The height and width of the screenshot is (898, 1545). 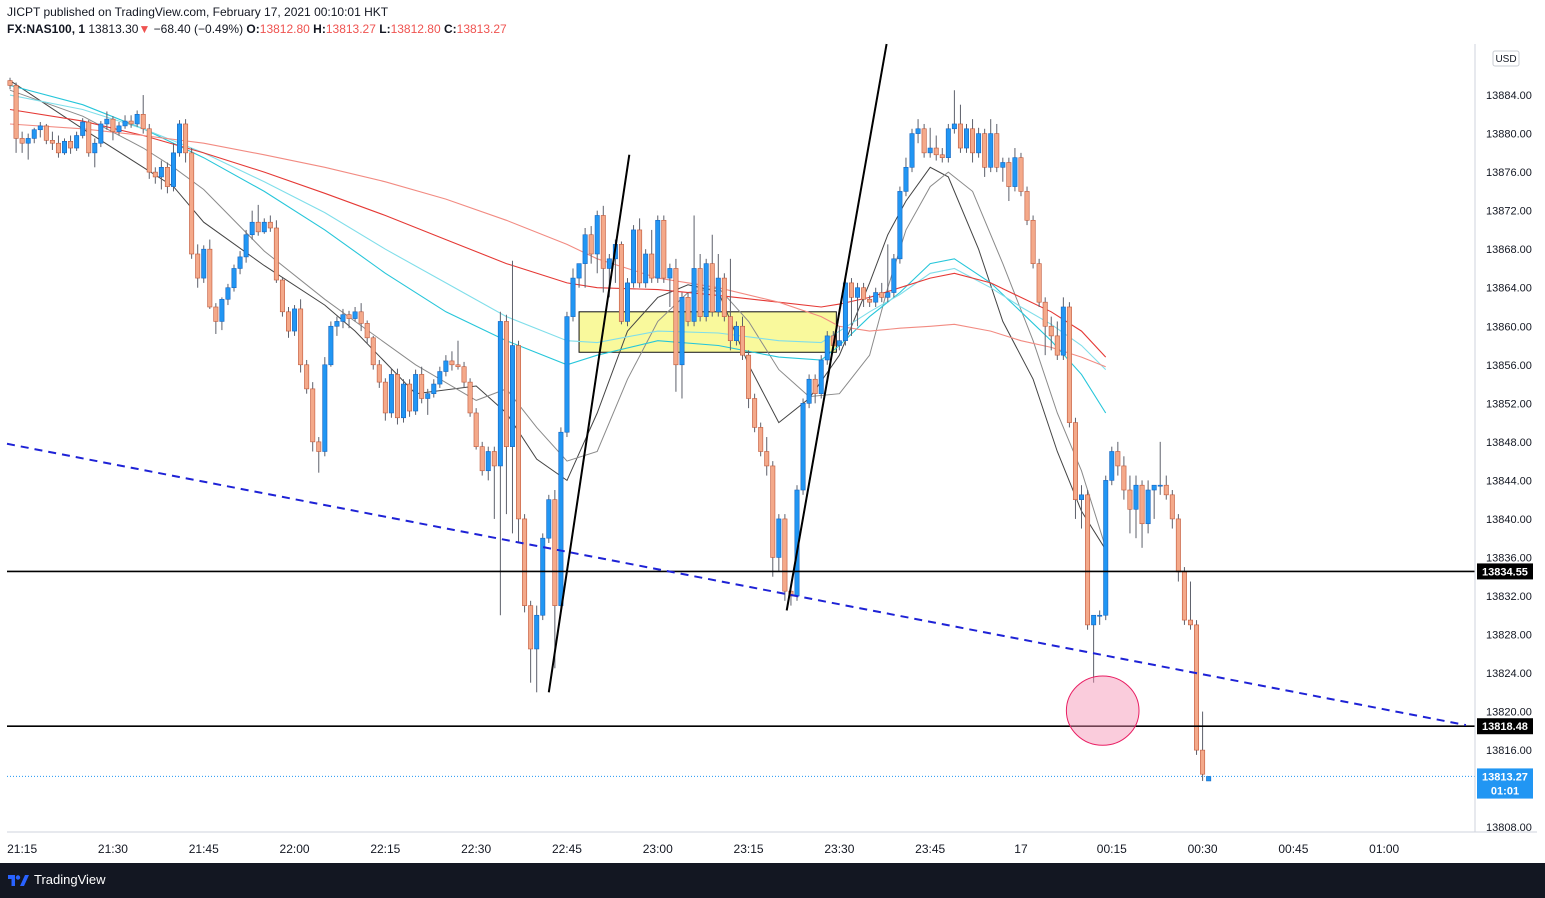 I want to click on price-tick-label: 13844.00, so click(x=1509, y=481).